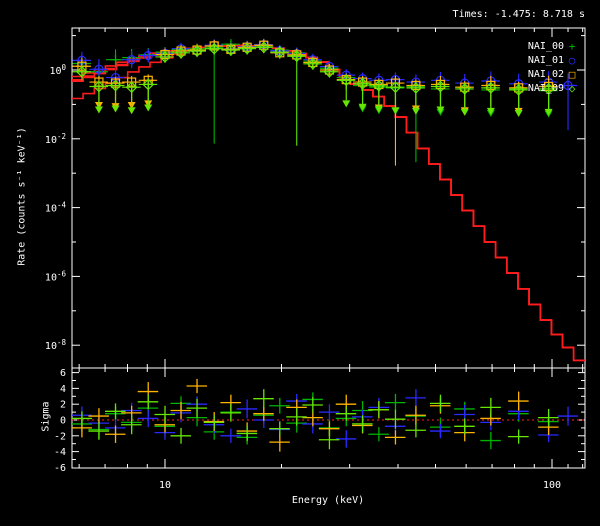  I want to click on plot-title-times: Times: -1.475: 8.718 s, so click(518, 14).